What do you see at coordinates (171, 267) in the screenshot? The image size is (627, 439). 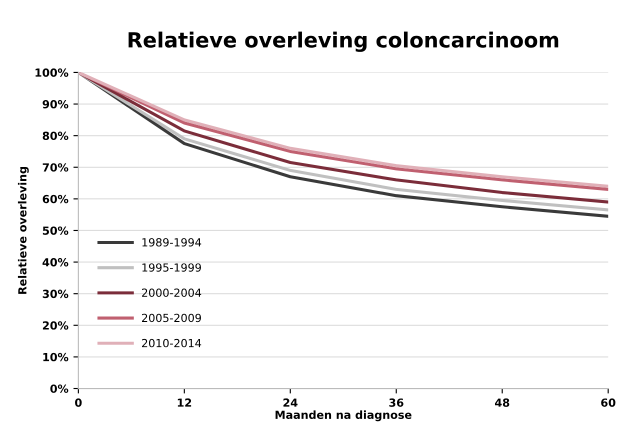 I see `legend-label: 1995-1999` at bounding box center [171, 267].